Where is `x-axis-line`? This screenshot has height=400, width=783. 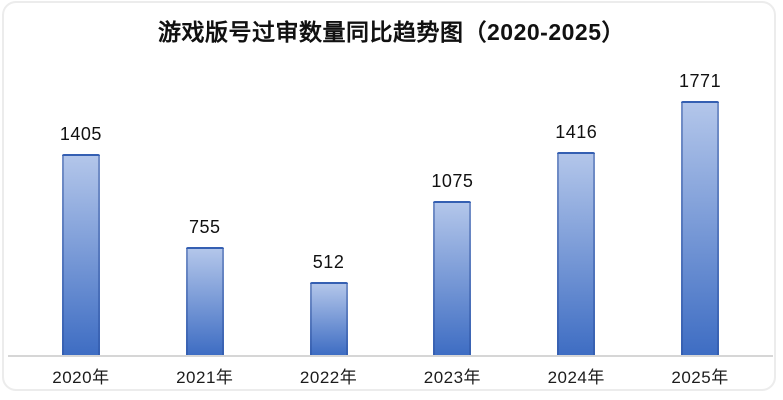 x-axis-line is located at coordinates (390, 356).